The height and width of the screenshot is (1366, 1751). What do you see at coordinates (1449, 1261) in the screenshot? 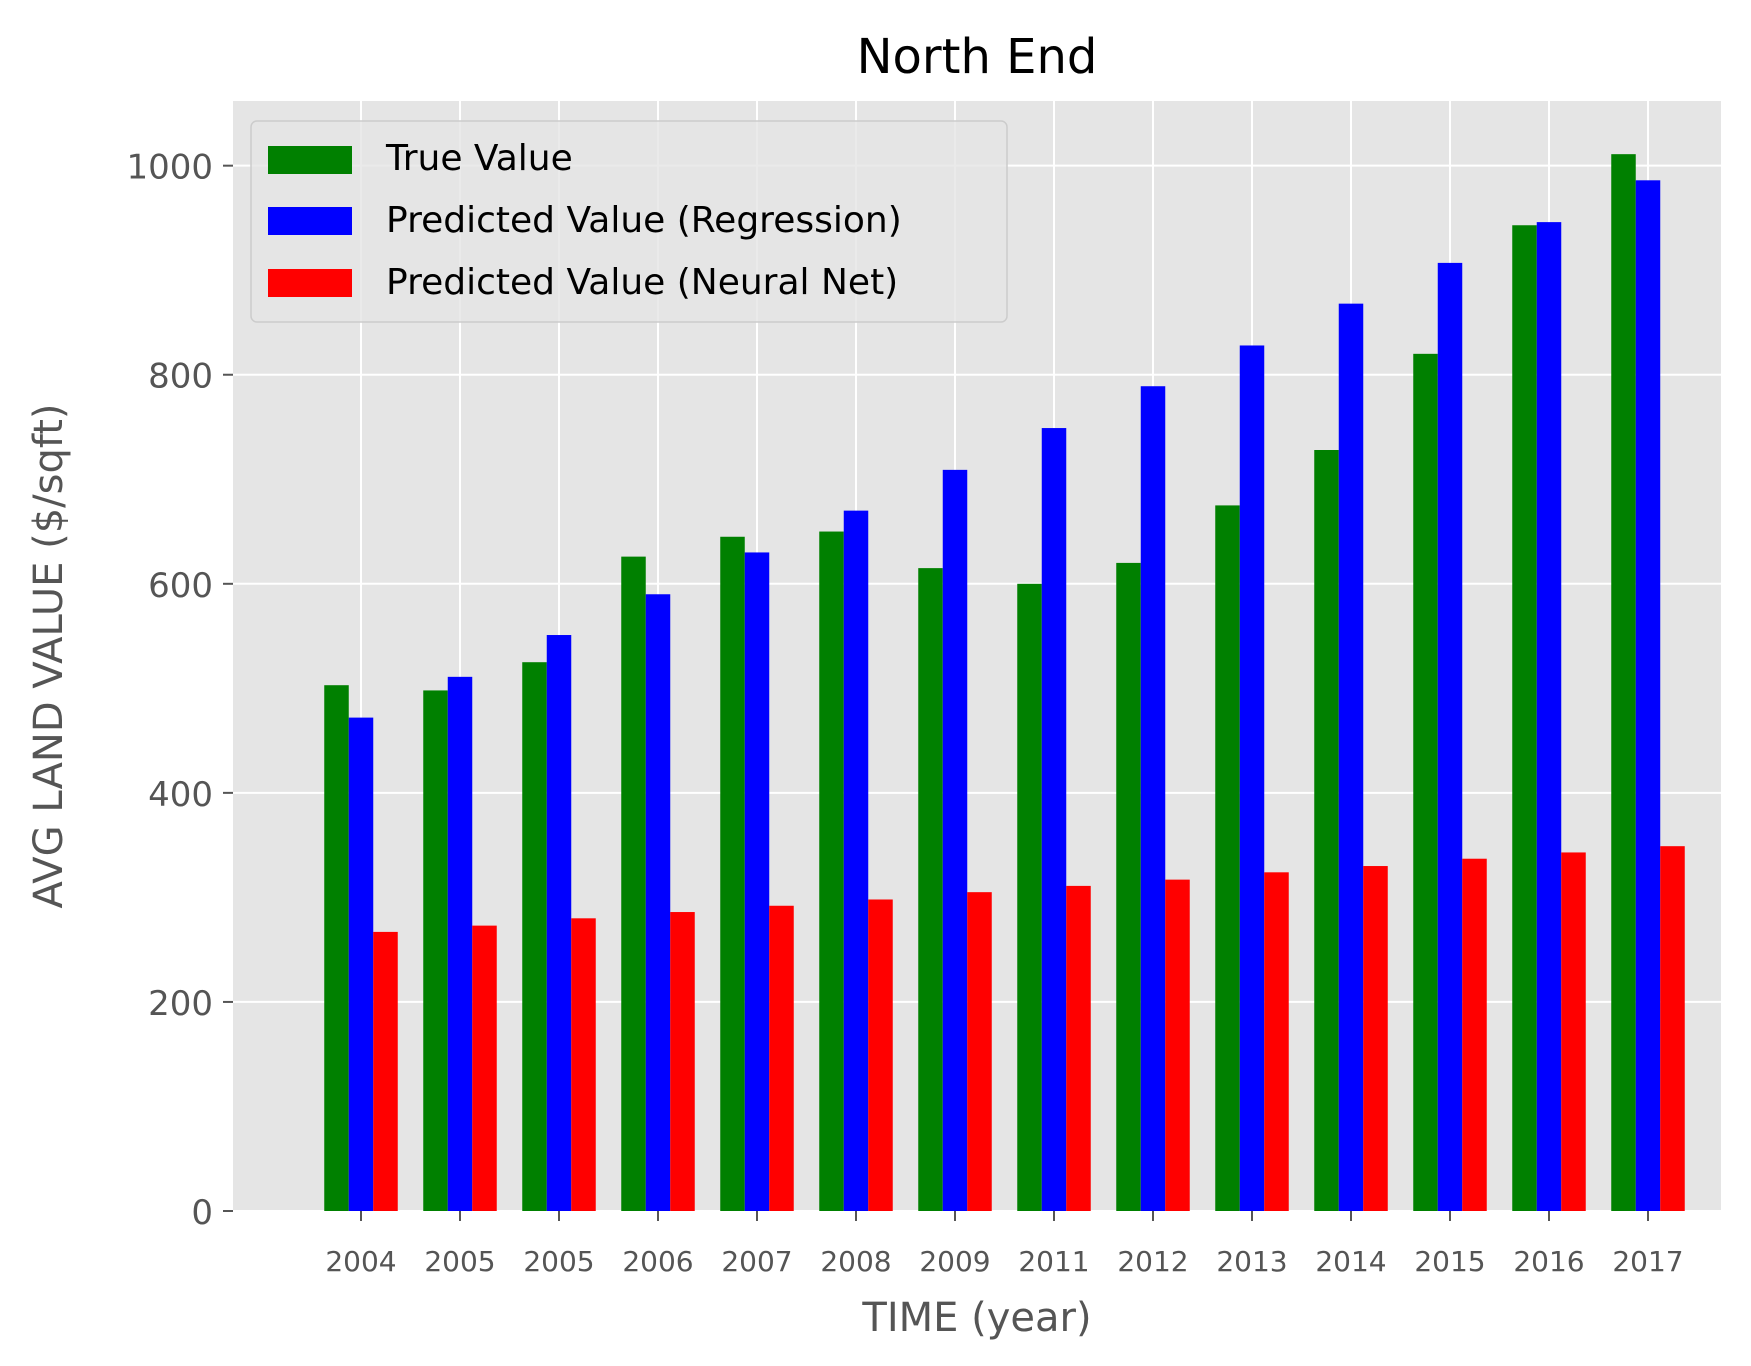
I see `x-tick-label: 2015` at bounding box center [1449, 1261].